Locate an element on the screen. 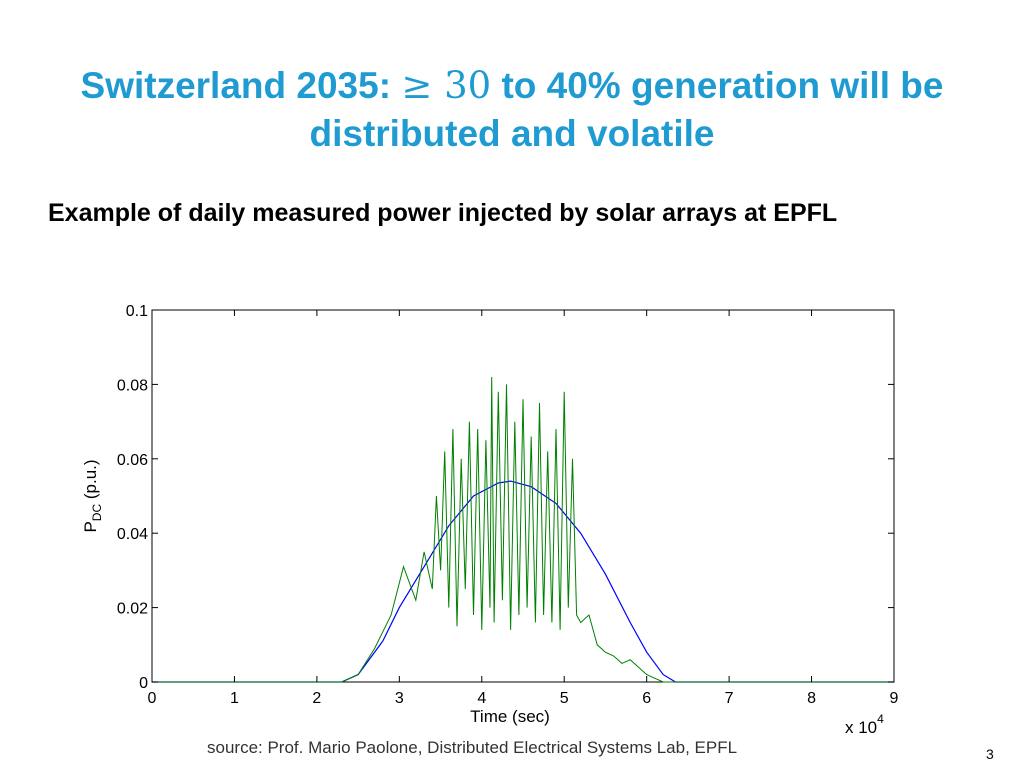 This screenshot has height=768, width=1024. y-axis-label: PDC (p.u.) is located at coordinates (92, 495).